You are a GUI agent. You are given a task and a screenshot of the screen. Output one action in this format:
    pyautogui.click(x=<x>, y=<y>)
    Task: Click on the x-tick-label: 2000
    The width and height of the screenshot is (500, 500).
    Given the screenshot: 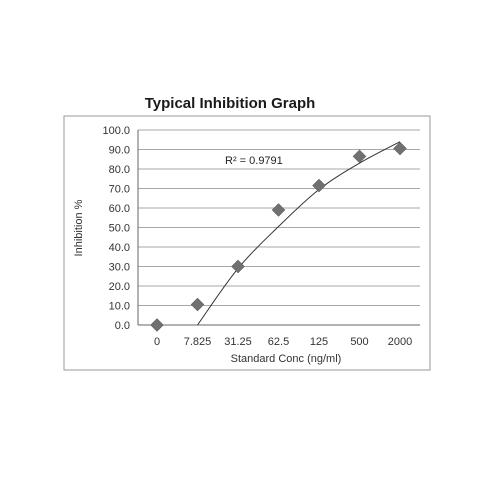 What is the action you would take?
    pyautogui.click(x=400, y=342)
    